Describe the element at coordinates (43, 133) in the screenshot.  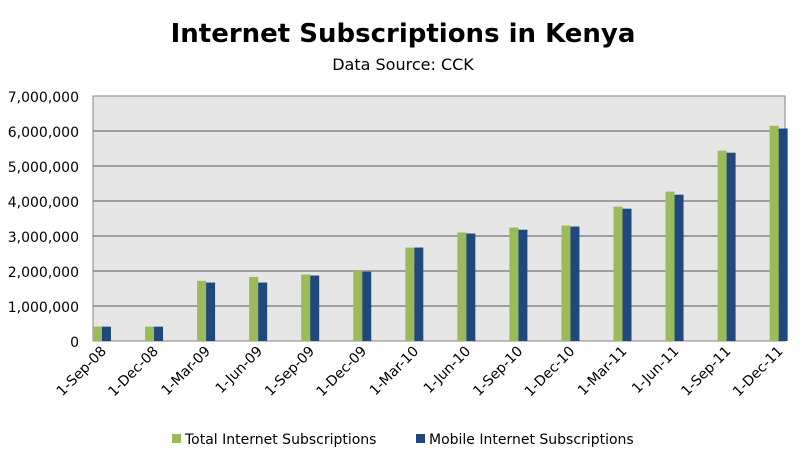
I see `y-tick-label: 6,000,000` at that location.